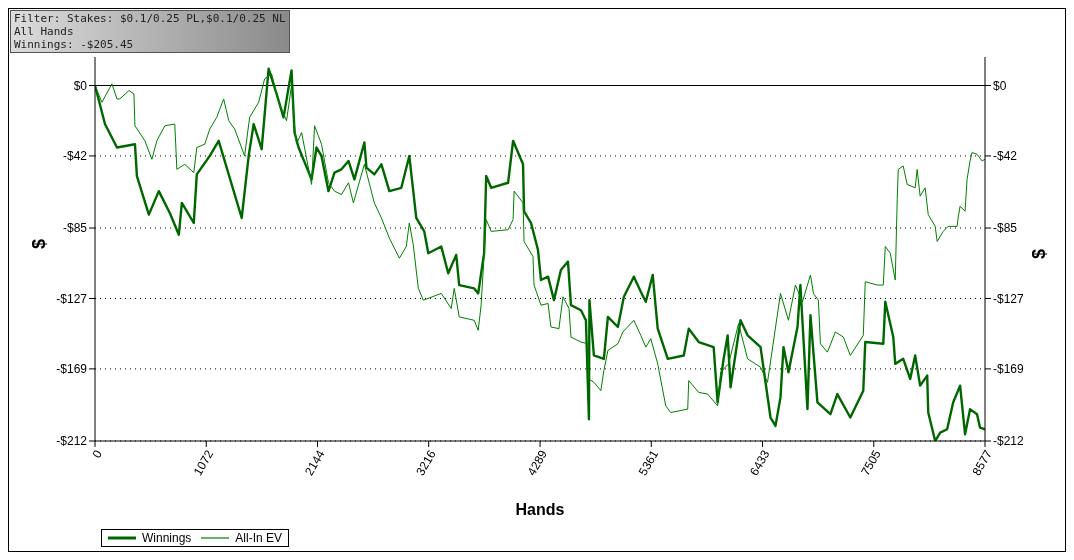  I want to click on legend-label: Winnings, so click(166, 538).